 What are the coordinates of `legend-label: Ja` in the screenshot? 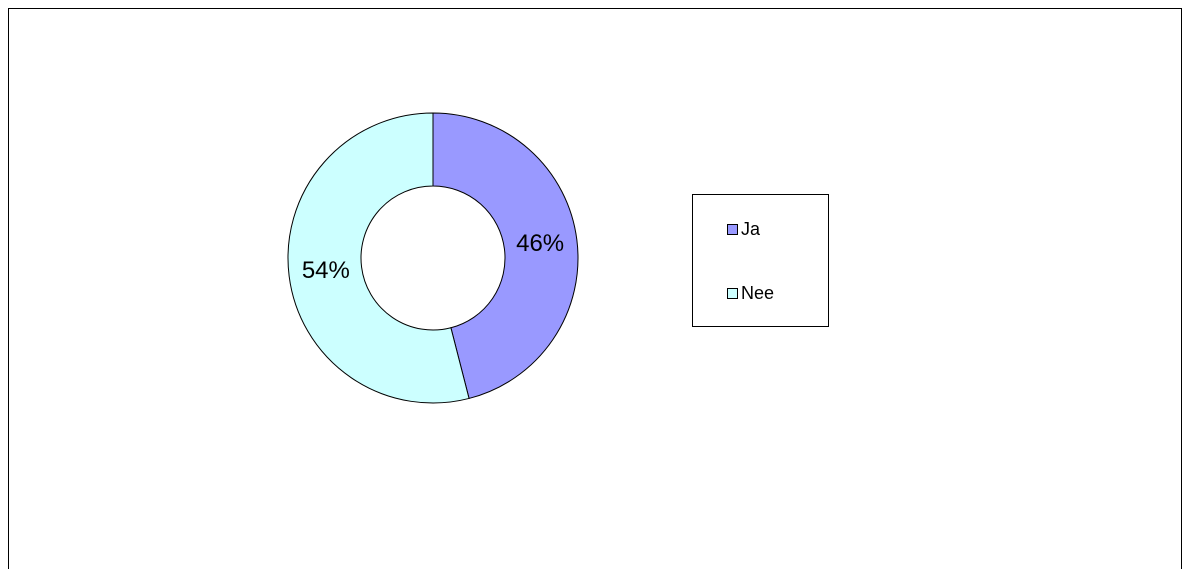 It's located at (751, 229).